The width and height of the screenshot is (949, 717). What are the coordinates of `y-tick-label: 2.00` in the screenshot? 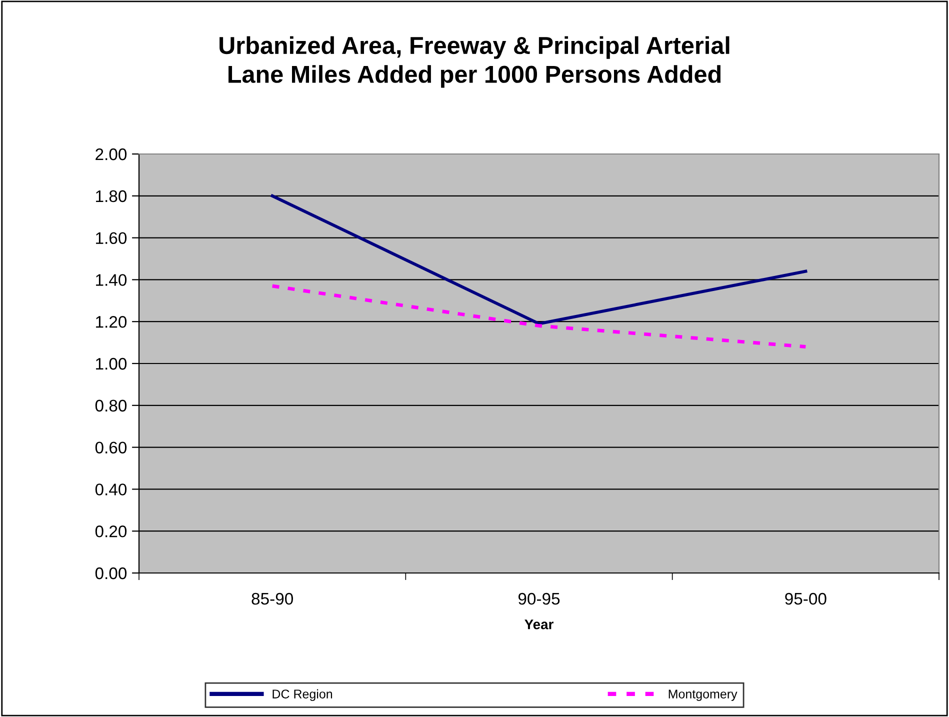 It's located at (111, 154).